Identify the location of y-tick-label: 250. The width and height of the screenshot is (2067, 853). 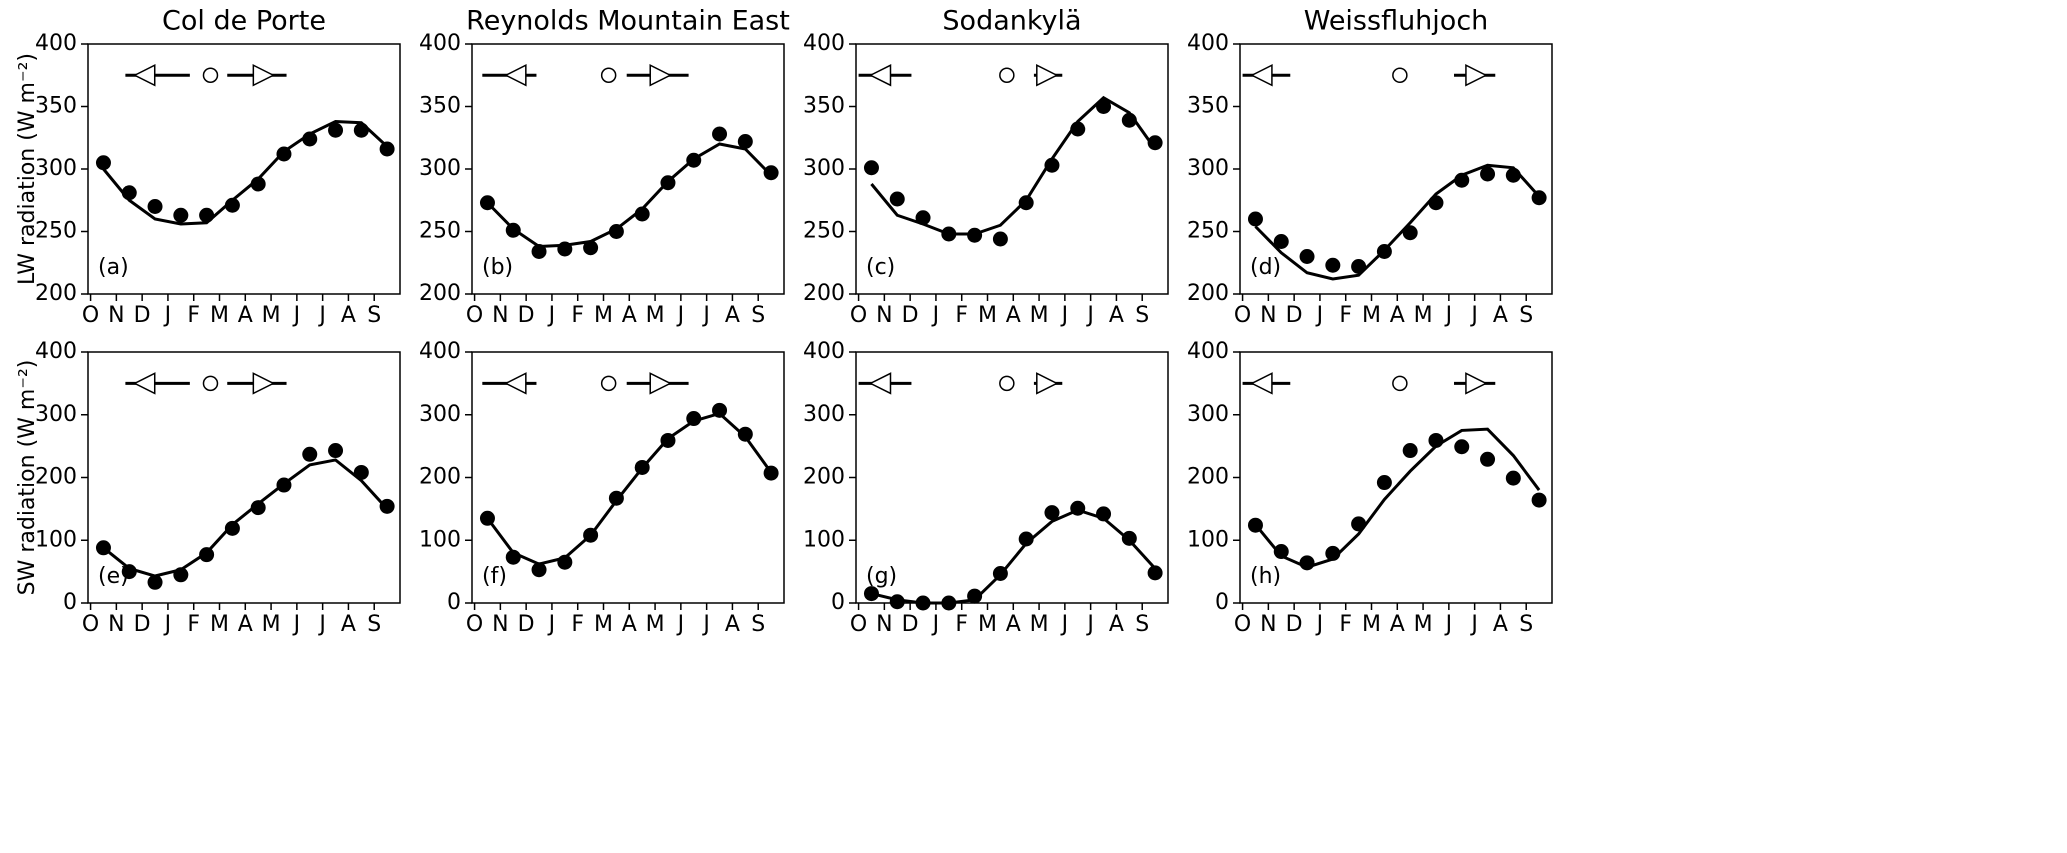
(56, 231).